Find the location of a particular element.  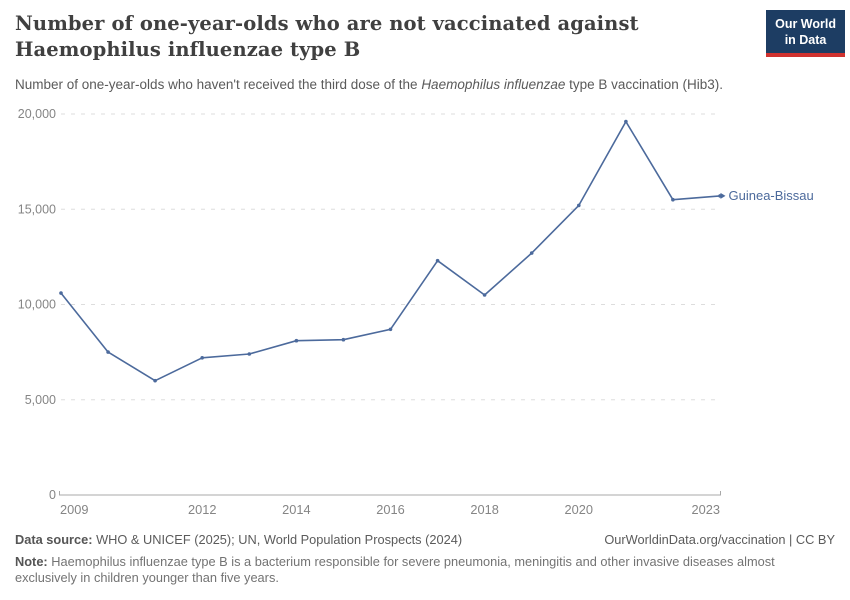

y-tick-label: 15,000 is located at coordinates (37, 209).